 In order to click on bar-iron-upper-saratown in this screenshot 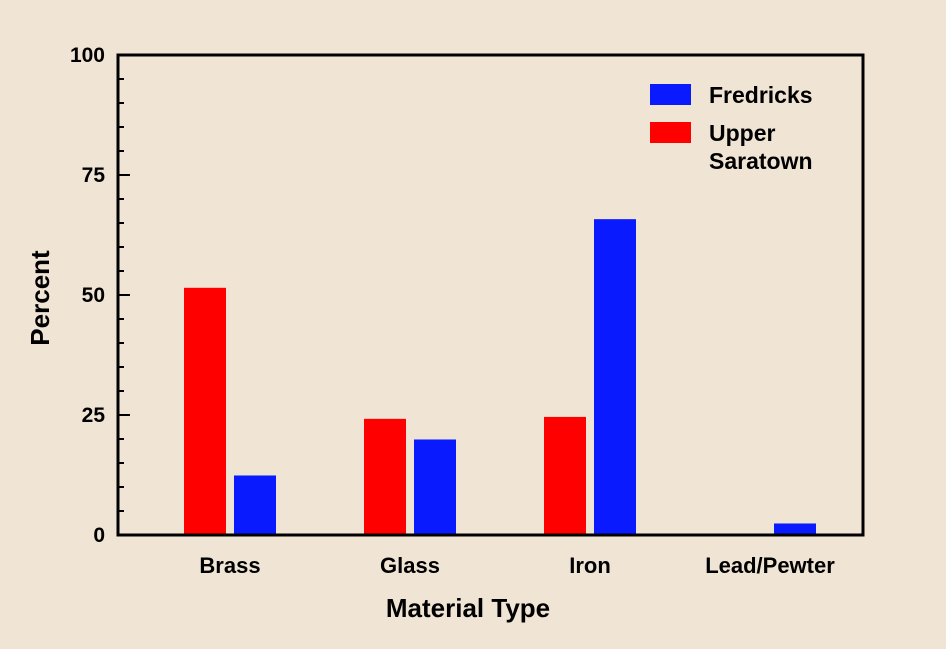, I will do `click(565, 475)`.